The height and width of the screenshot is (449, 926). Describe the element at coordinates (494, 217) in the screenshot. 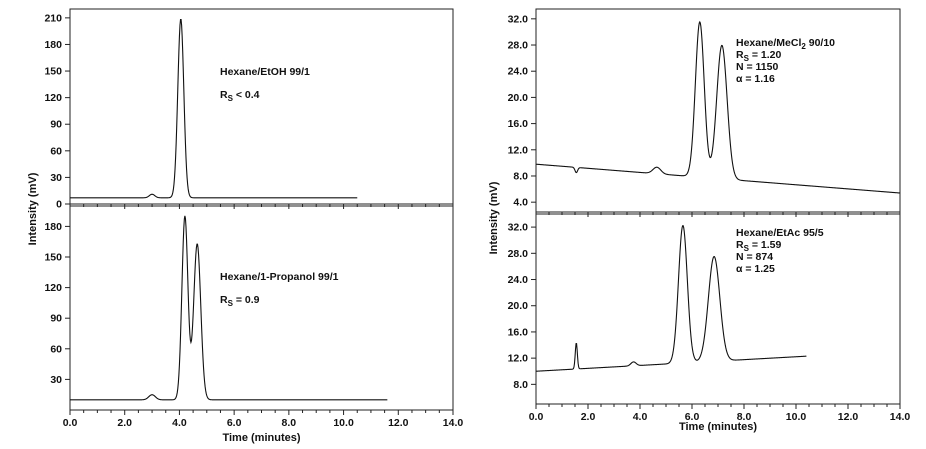

I see `right-ylabel: Intensity (mV)` at that location.